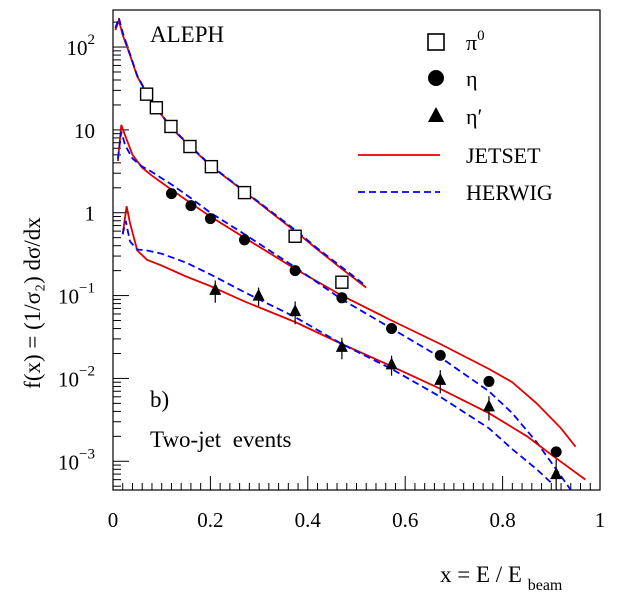  I want to click on y-tick-exponent: −1, so click(87, 289).